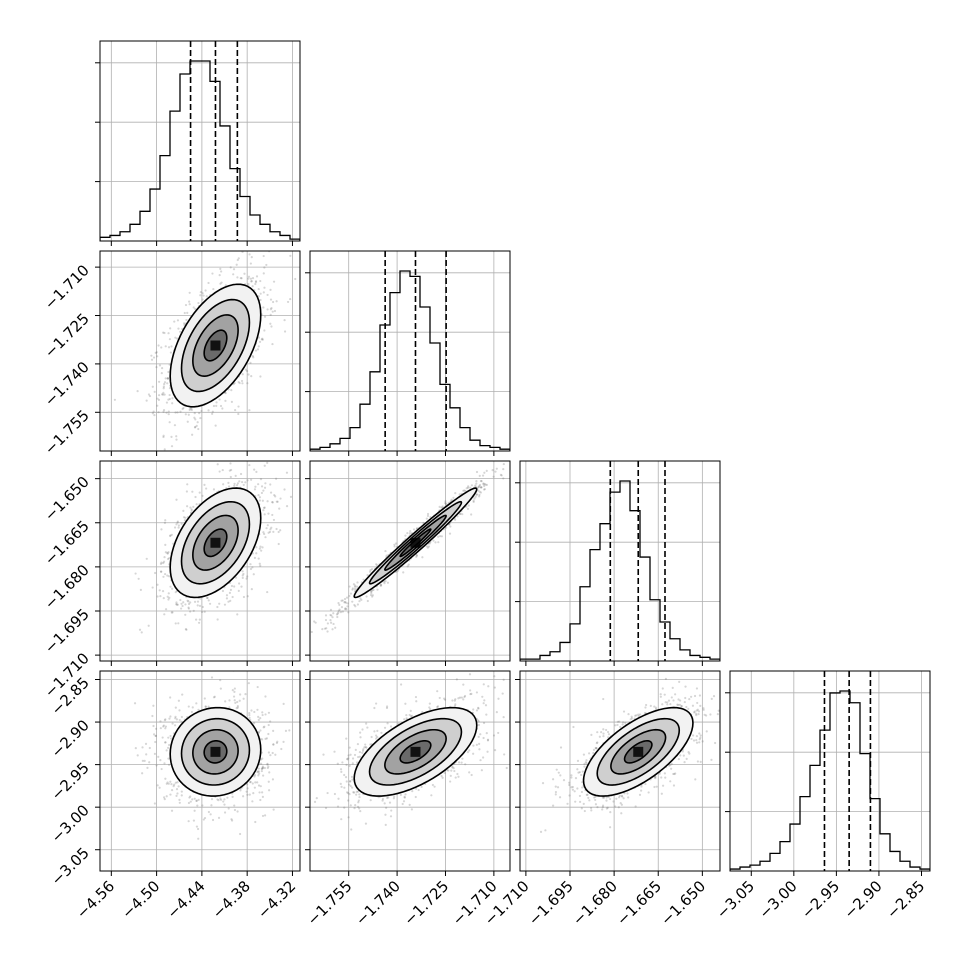 The image size is (970, 970). What do you see at coordinates (735, 899) in the screenshot?
I see `x-tick-label-3-0: −3.05` at bounding box center [735, 899].